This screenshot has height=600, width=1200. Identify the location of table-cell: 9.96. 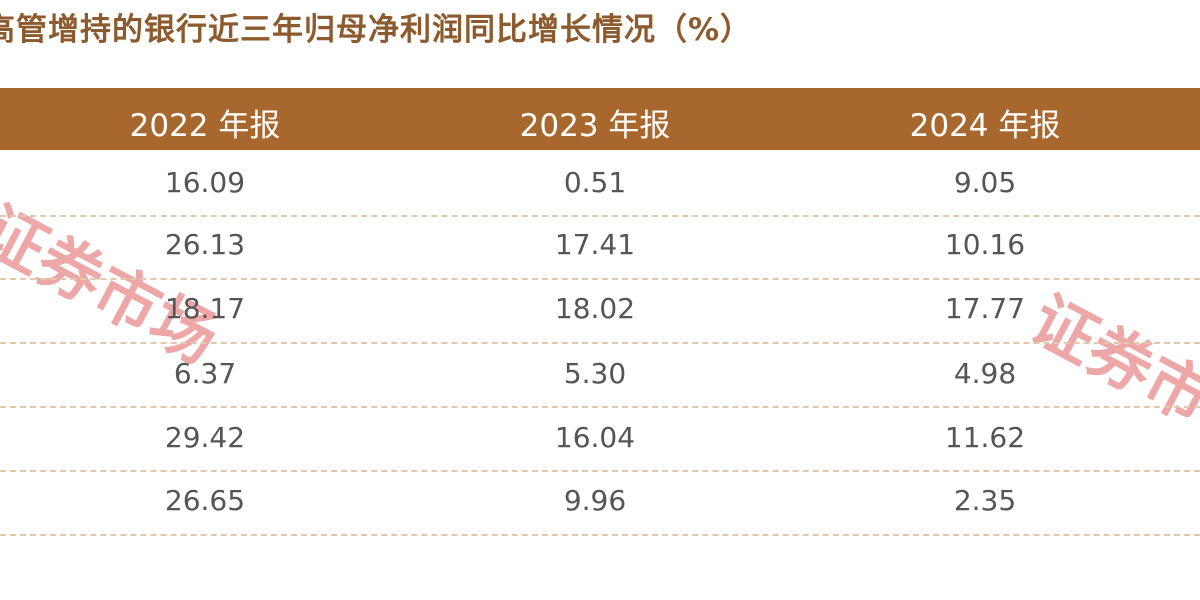
(595, 500).